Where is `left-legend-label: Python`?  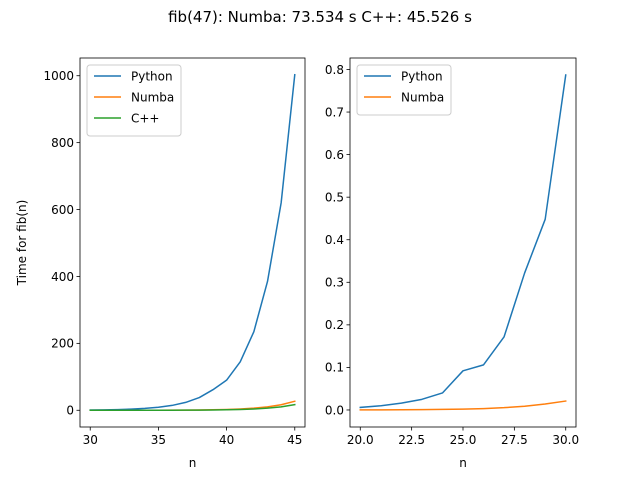
left-legend-label: Python is located at coordinates (152, 76).